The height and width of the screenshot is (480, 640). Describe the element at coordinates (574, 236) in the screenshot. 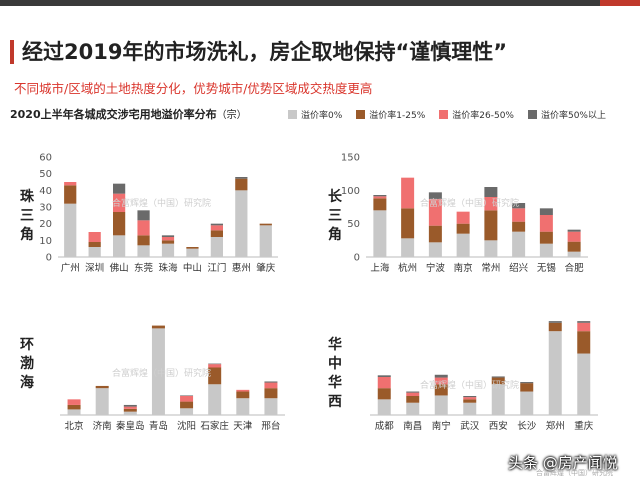

I see `bar-segment: 合肥 溢价率26-50%: 15` at that location.